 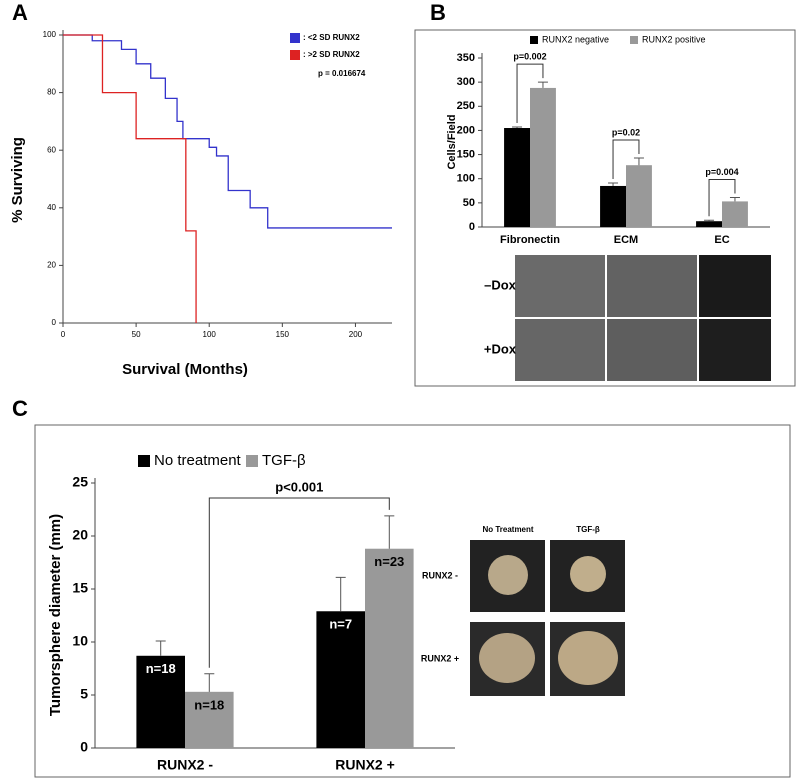 I want to click on y-tick-label: 25, so click(x=80, y=482).